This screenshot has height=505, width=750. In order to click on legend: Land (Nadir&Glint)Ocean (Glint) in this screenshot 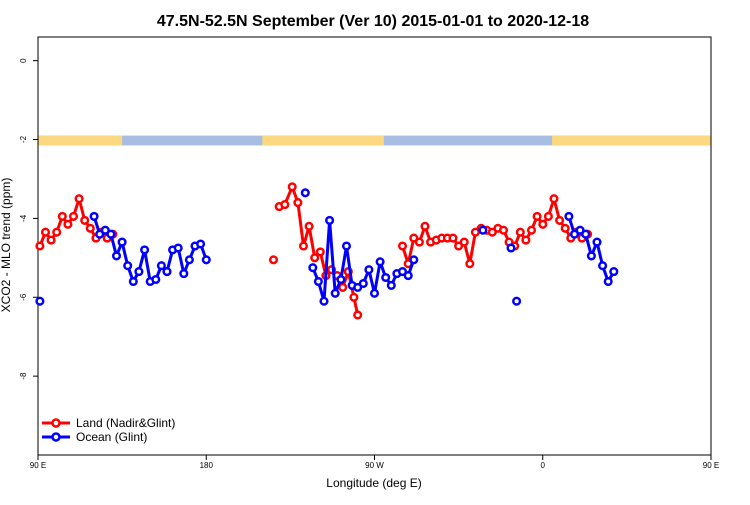, I will do `click(108, 430)`.